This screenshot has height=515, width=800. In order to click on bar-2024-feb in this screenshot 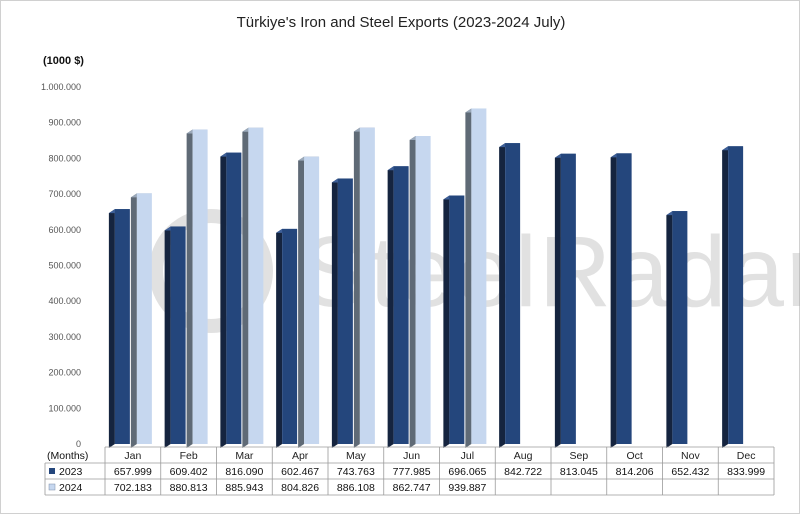, I will do `click(197, 289)`.